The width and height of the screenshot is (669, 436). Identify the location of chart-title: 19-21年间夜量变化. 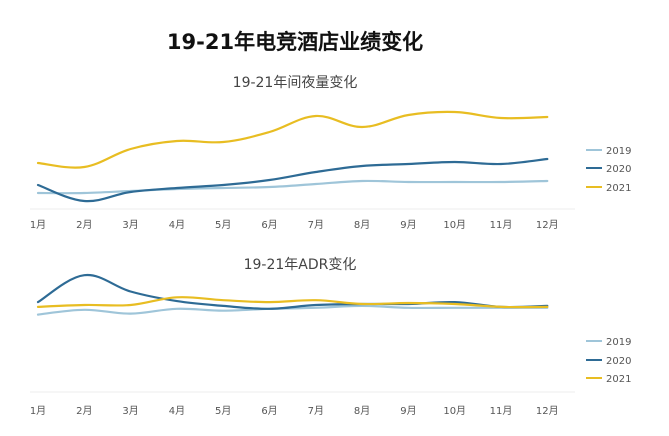
(295, 83).